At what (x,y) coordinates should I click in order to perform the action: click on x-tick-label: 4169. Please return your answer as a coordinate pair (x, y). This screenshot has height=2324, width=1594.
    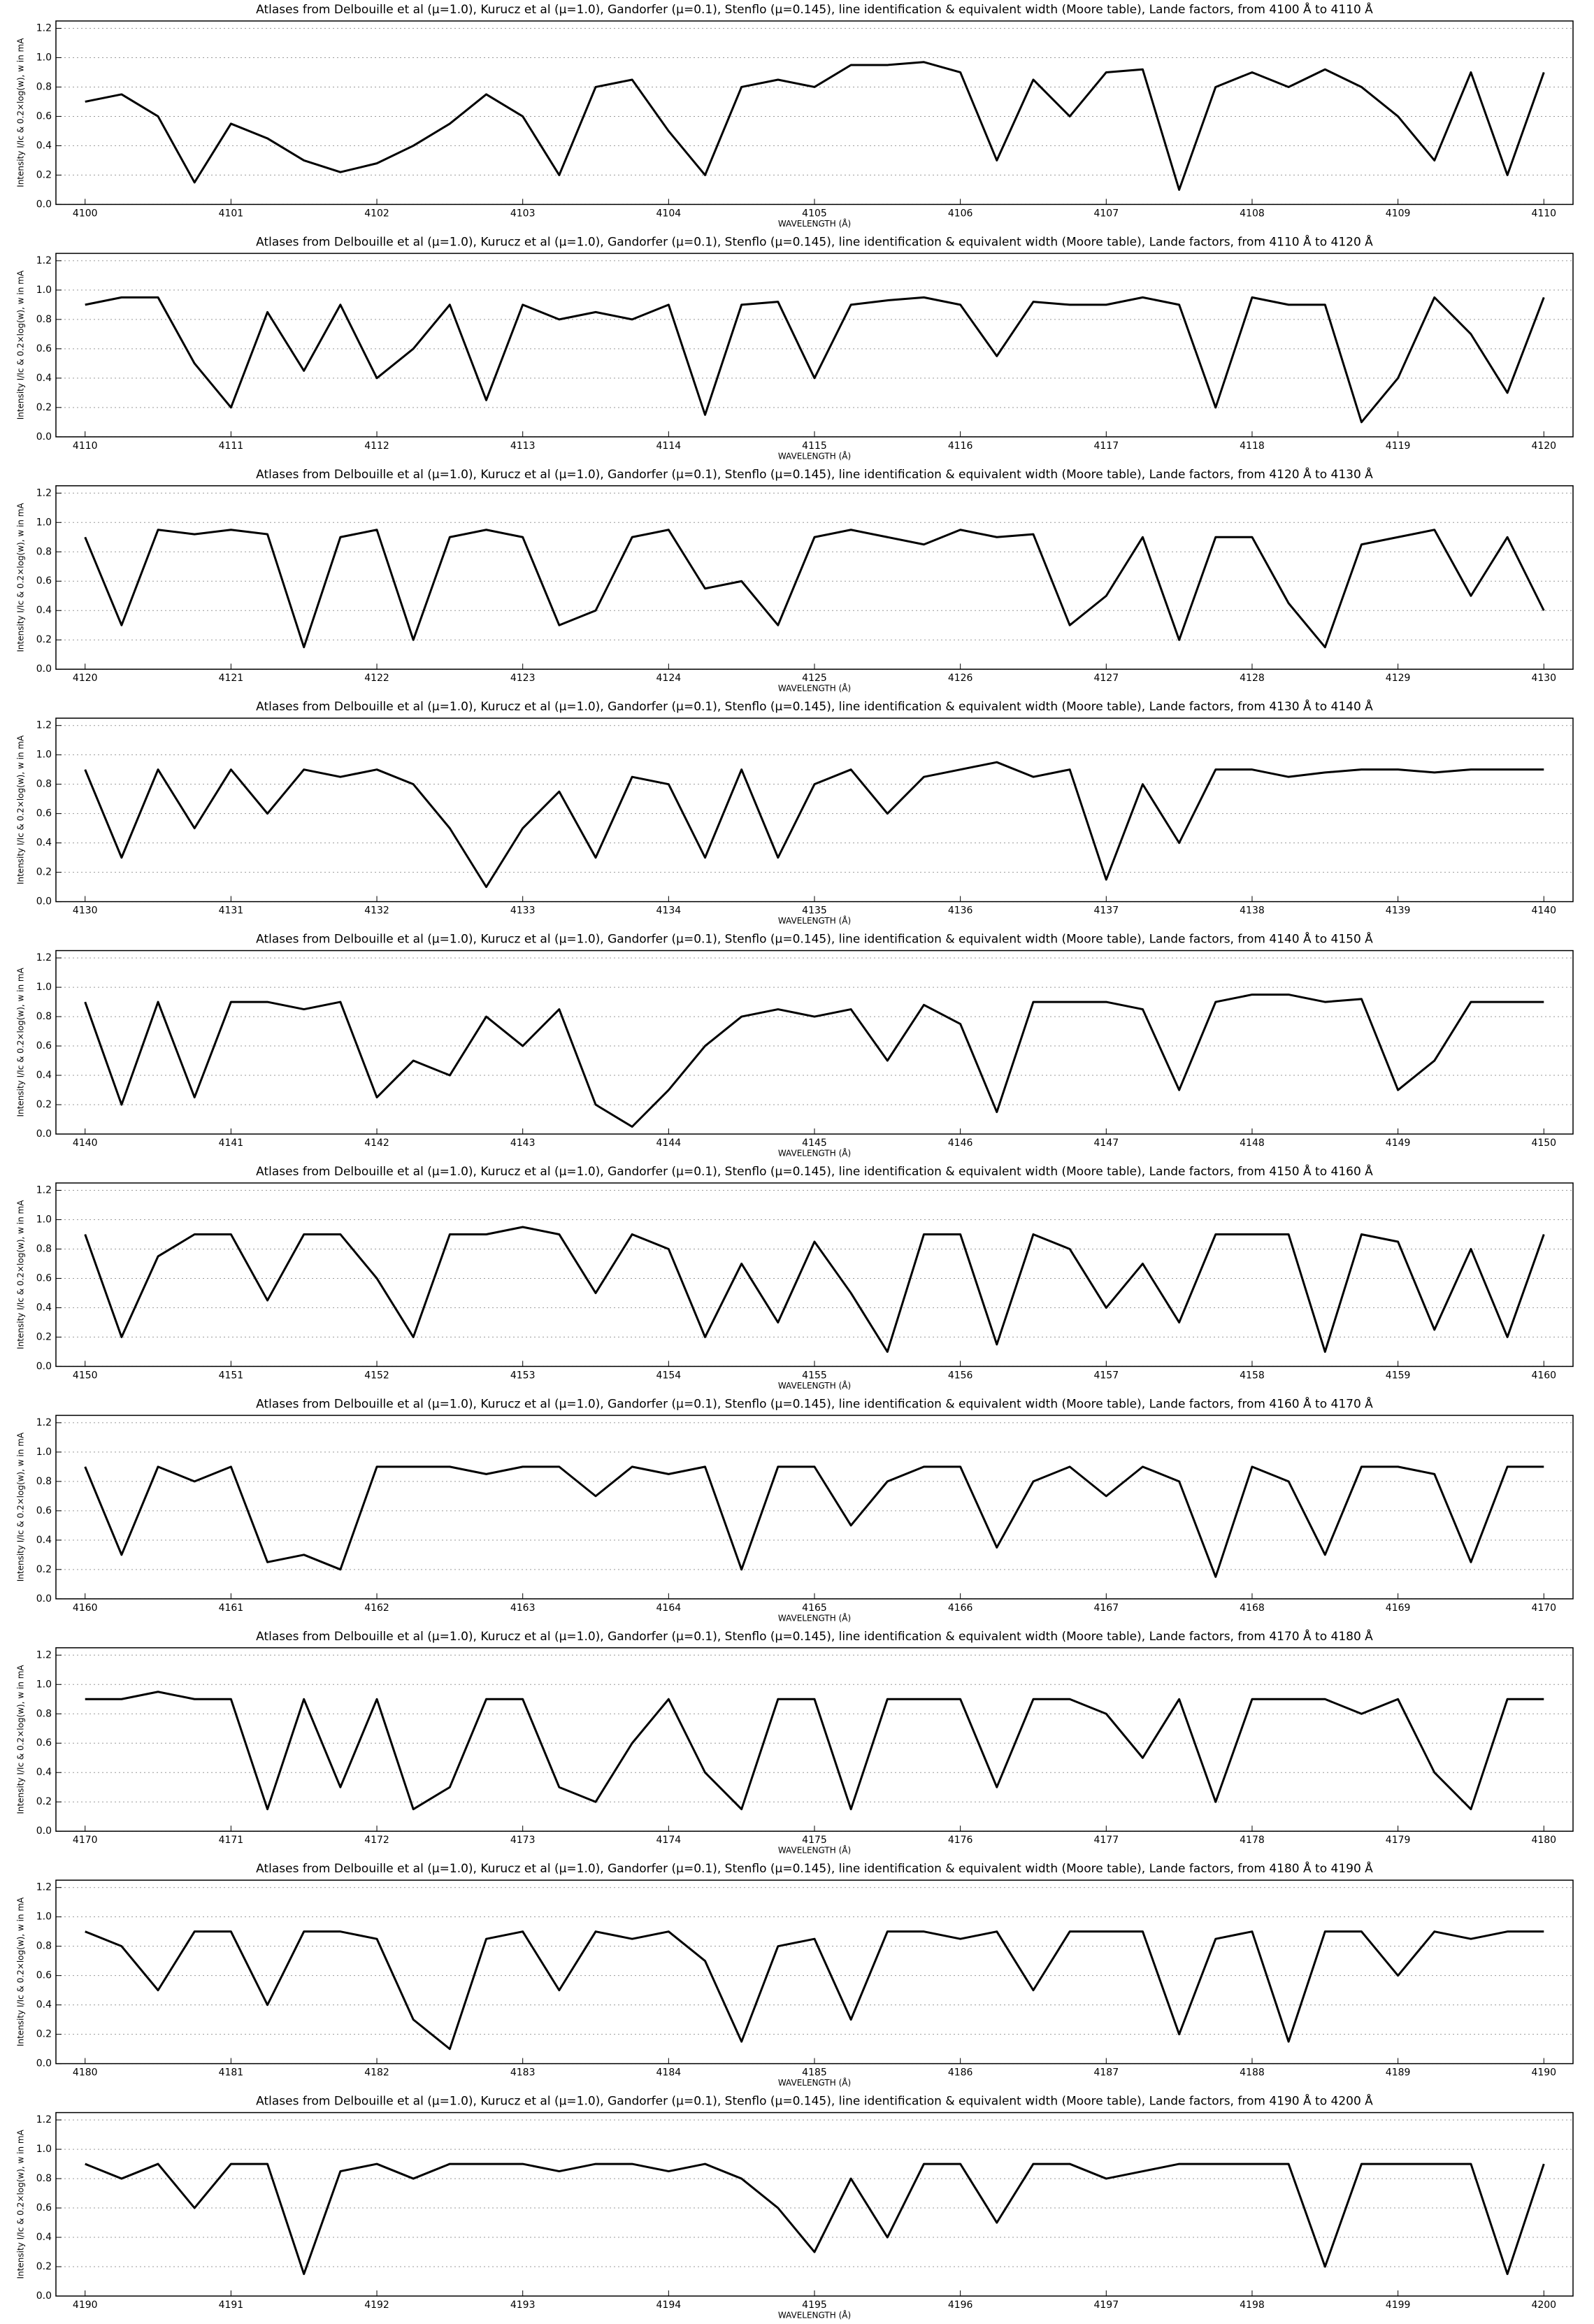
    Looking at the image, I should click on (1398, 1608).